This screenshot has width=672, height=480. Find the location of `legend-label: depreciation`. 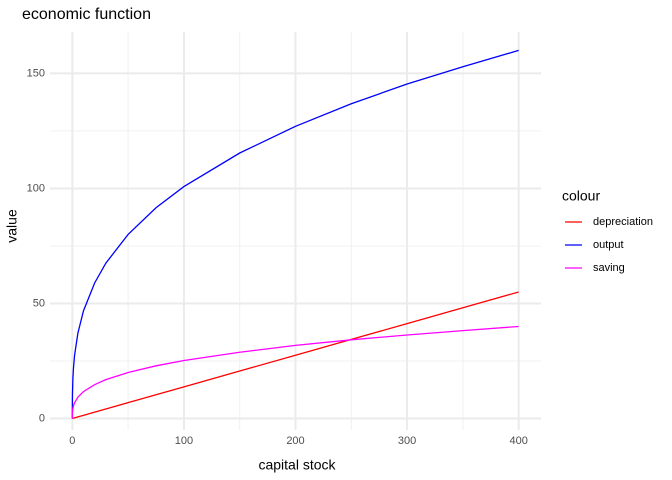

legend-label: depreciation is located at coordinates (623, 222).